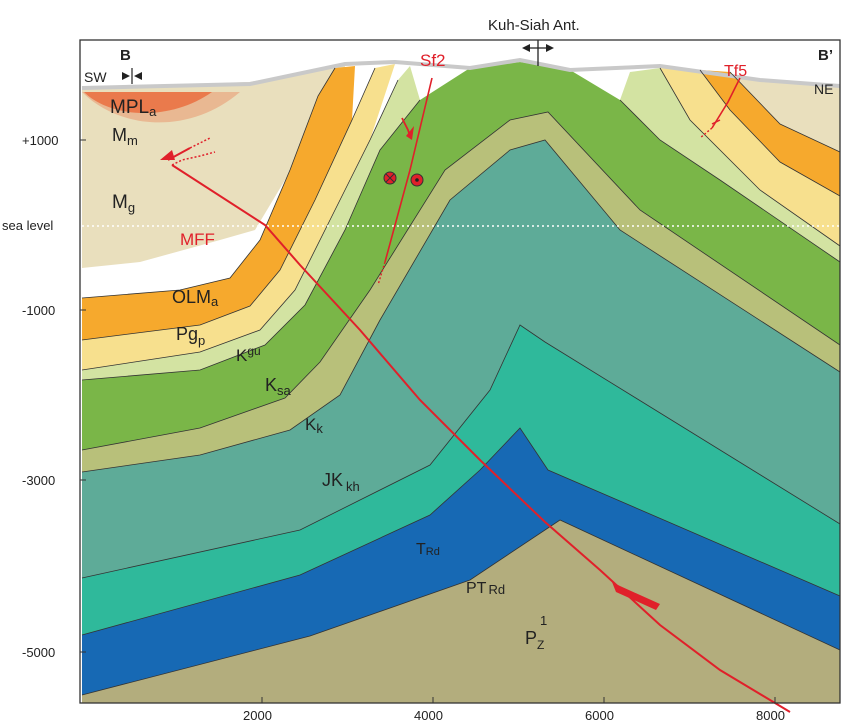  I want to click on unit-label-kgu: Kgu, so click(248, 354).